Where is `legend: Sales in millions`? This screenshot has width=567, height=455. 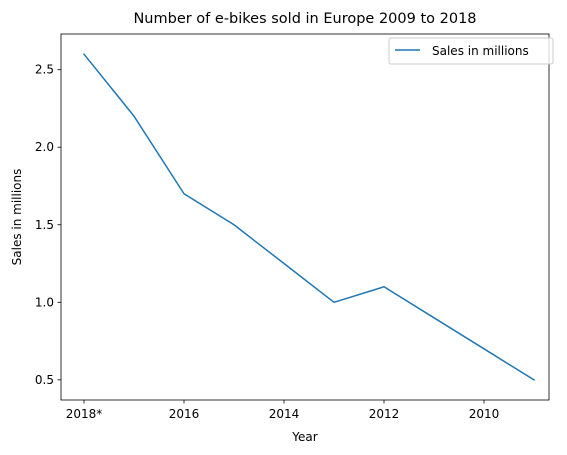 legend: Sales in millions is located at coordinates (471, 51).